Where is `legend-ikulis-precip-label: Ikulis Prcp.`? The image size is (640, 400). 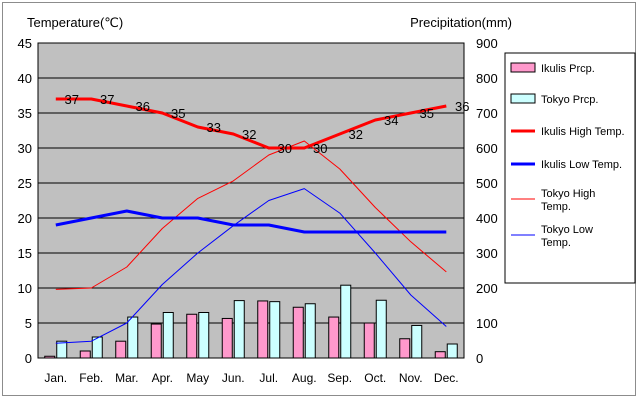 legend-ikulis-precip-label: Ikulis Prcp. is located at coordinates (568, 69).